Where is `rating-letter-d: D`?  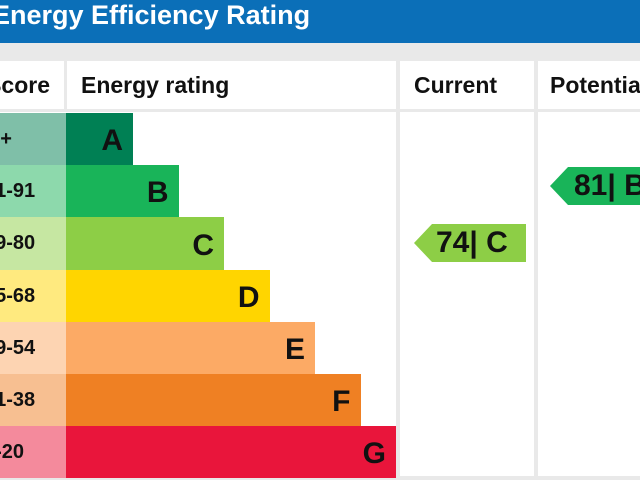
rating-letter-d: D is located at coordinates (248, 297).